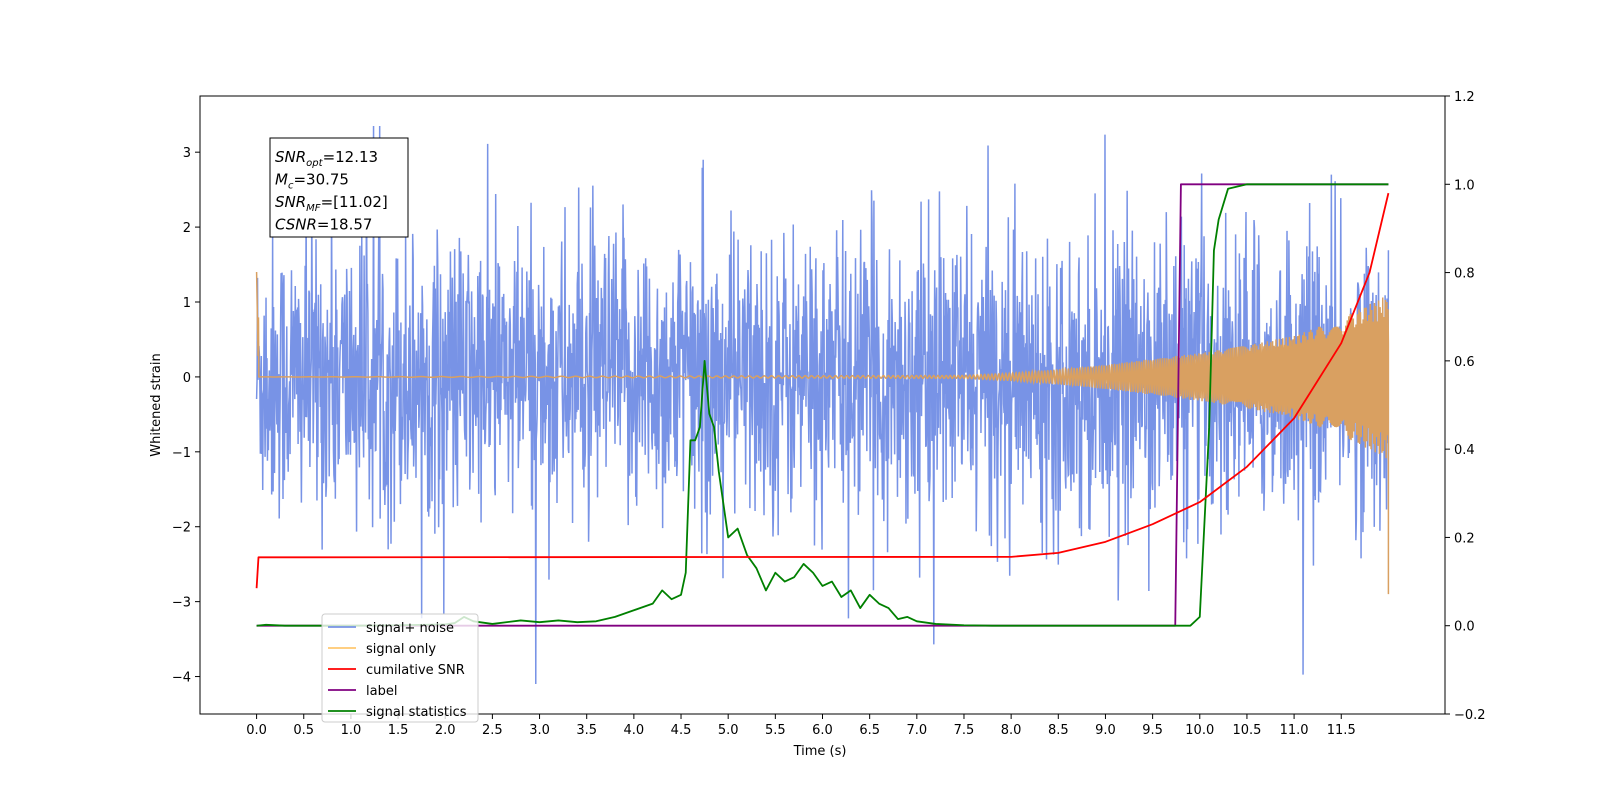 Image resolution: width=1600 pixels, height=800 pixels. I want to click on y-axis-left: 3 2 1 0 −1 −2 −3 −4, so click(186, 416).